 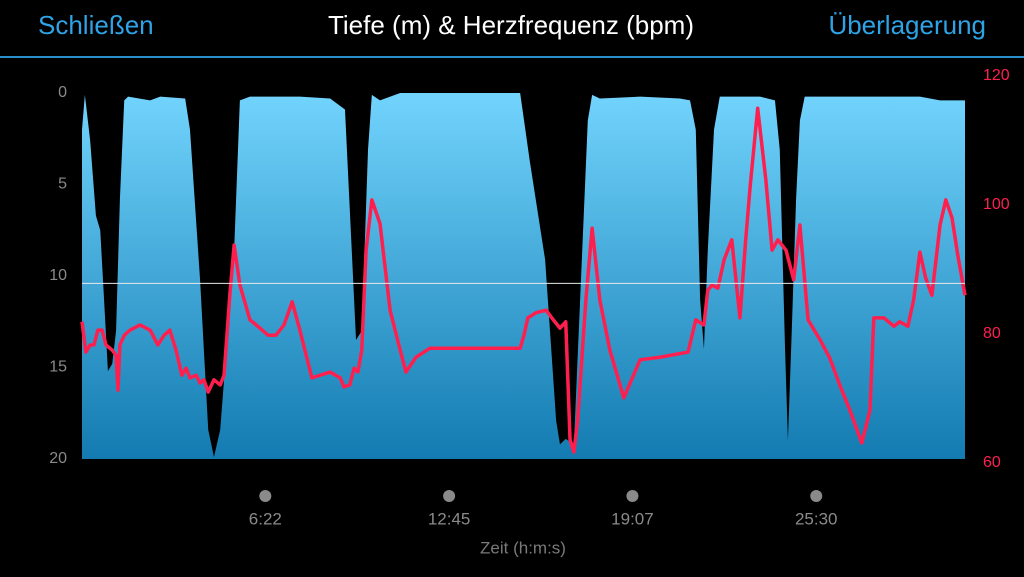 I want to click on y-tick-label: 20, so click(x=58, y=458).